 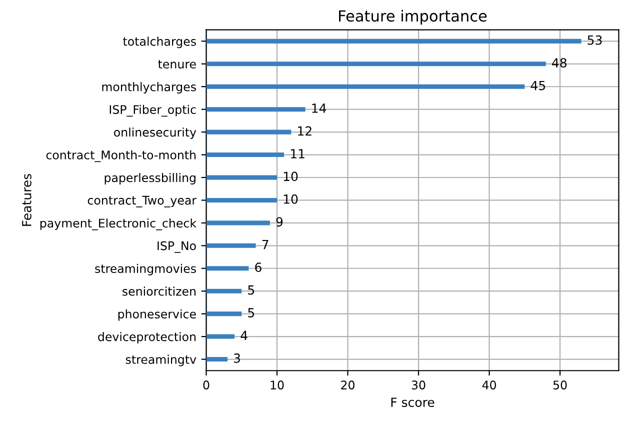 What do you see at coordinates (347, 385) in the screenshot?
I see `x-tick-label: 20` at bounding box center [347, 385].